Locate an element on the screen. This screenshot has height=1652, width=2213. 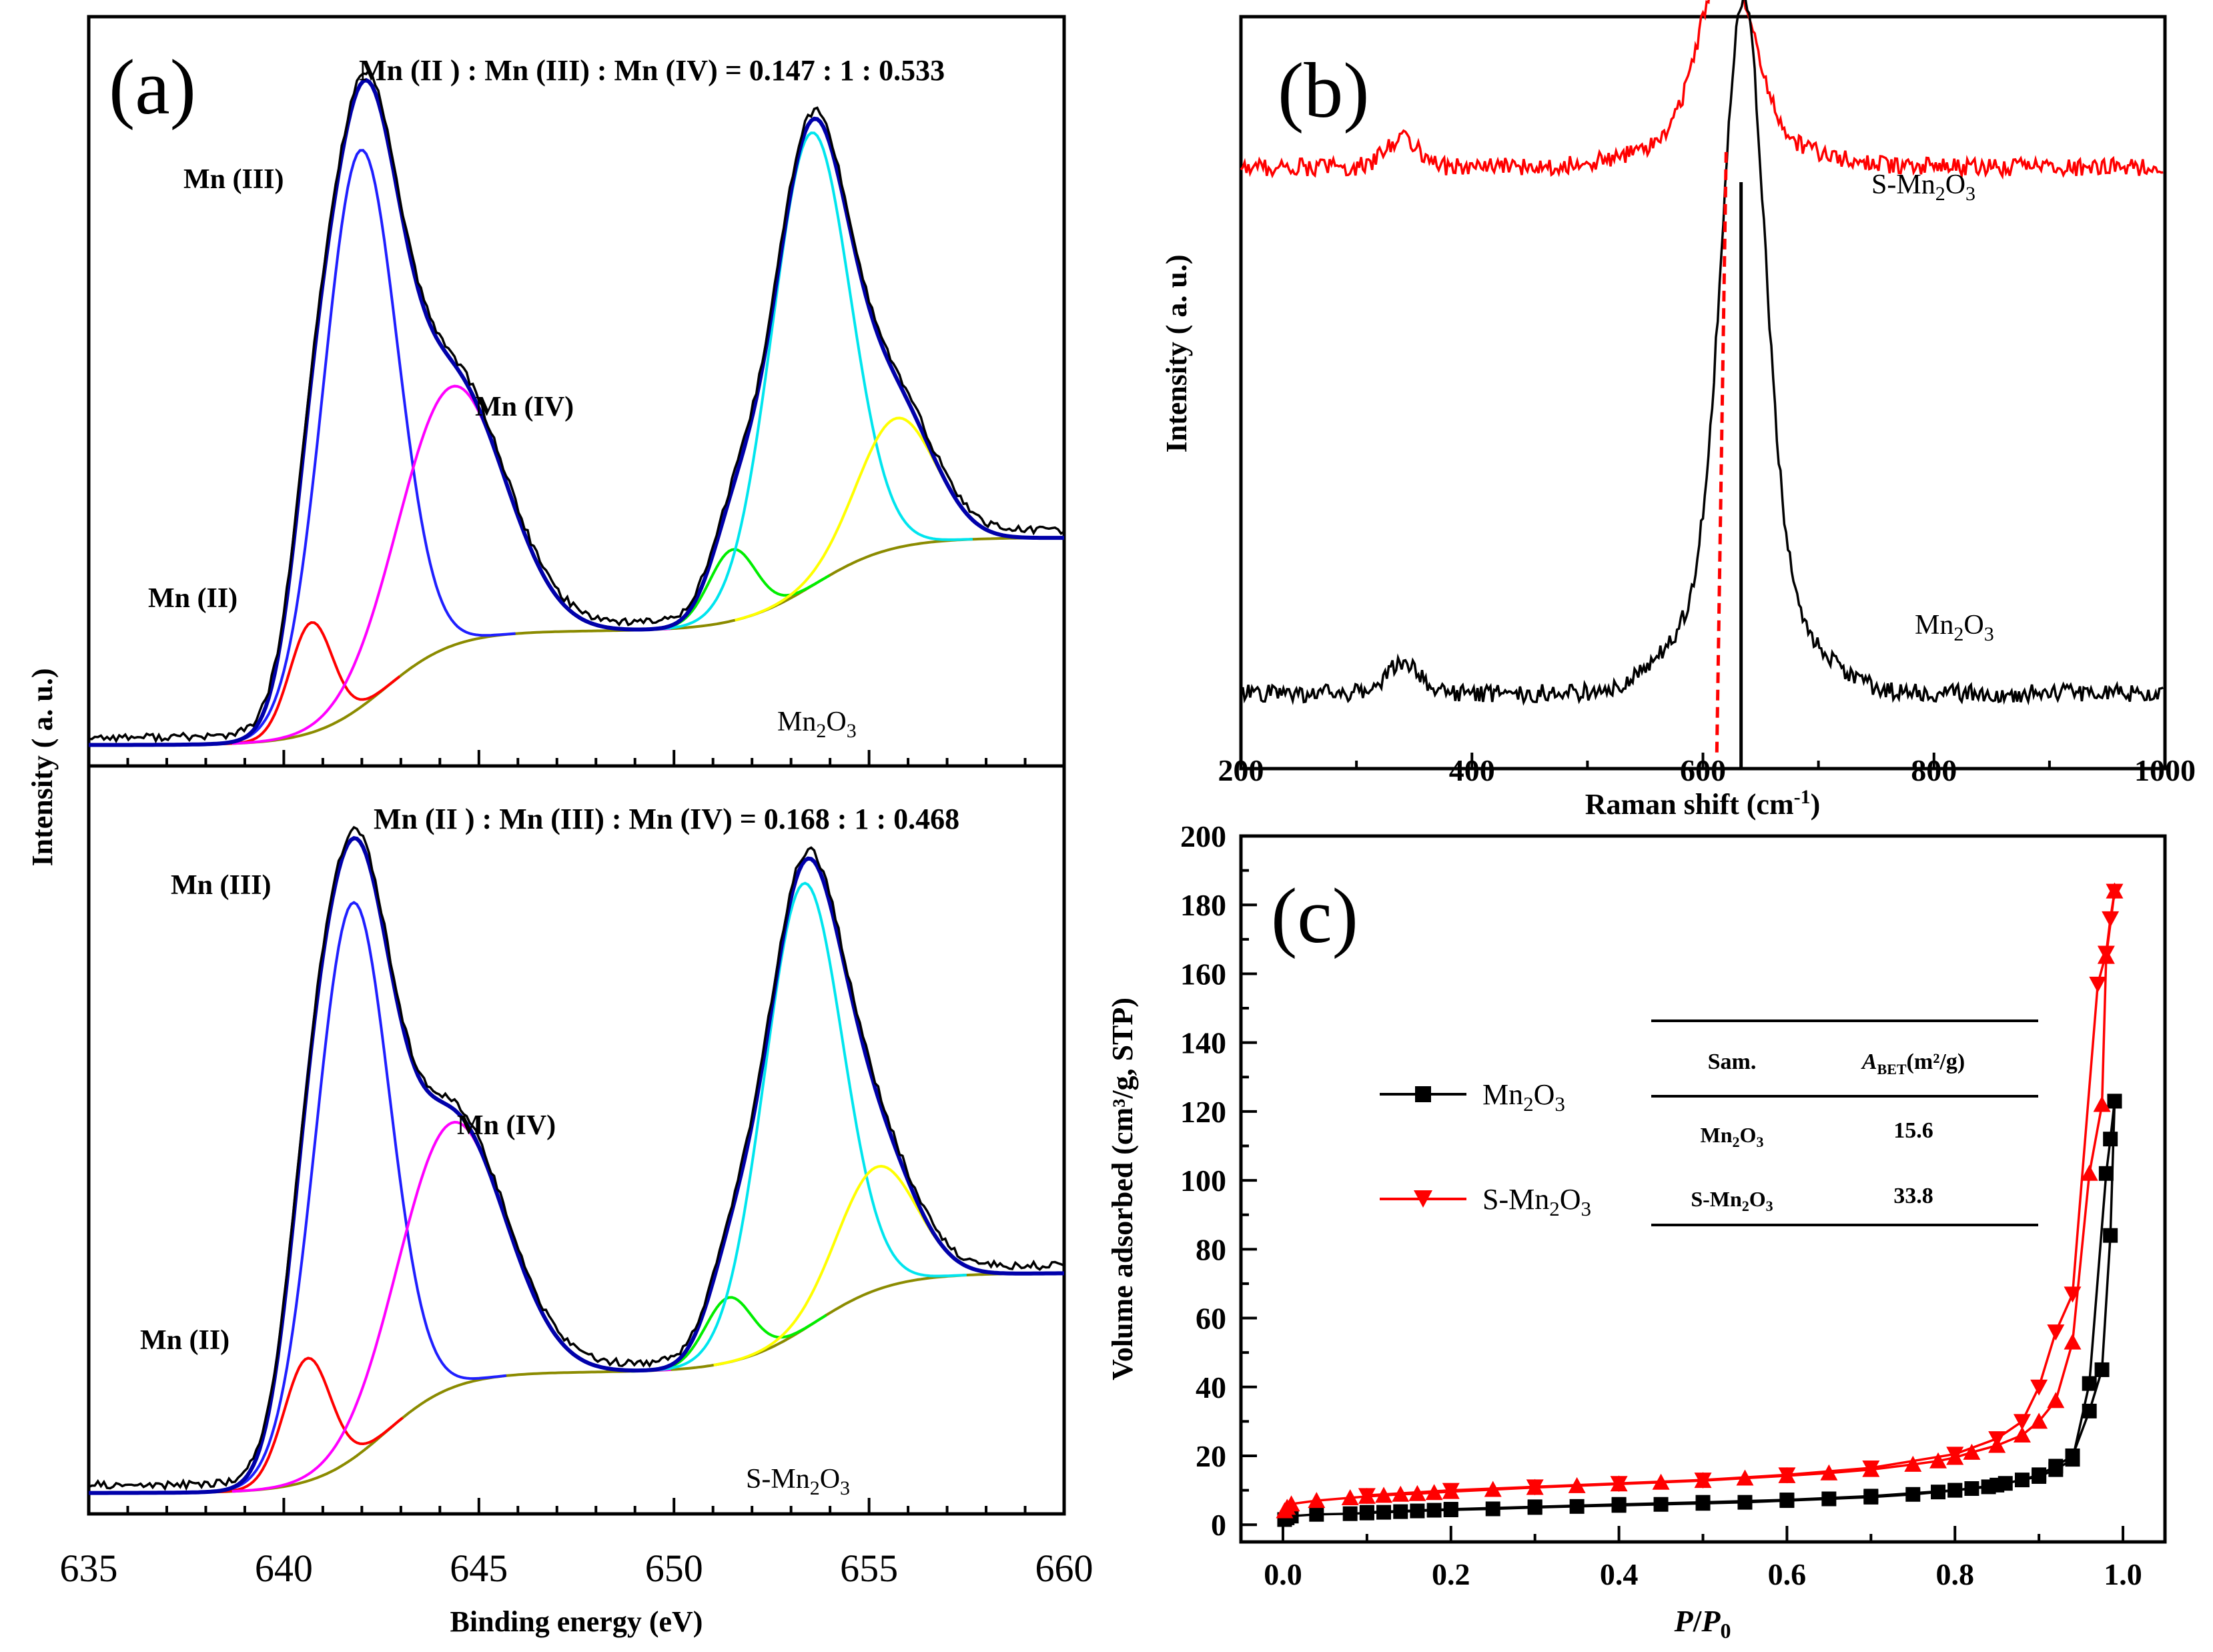
panel-b-x-ticks: 200 400 600 800 1000 is located at coordinates (1707, 770).